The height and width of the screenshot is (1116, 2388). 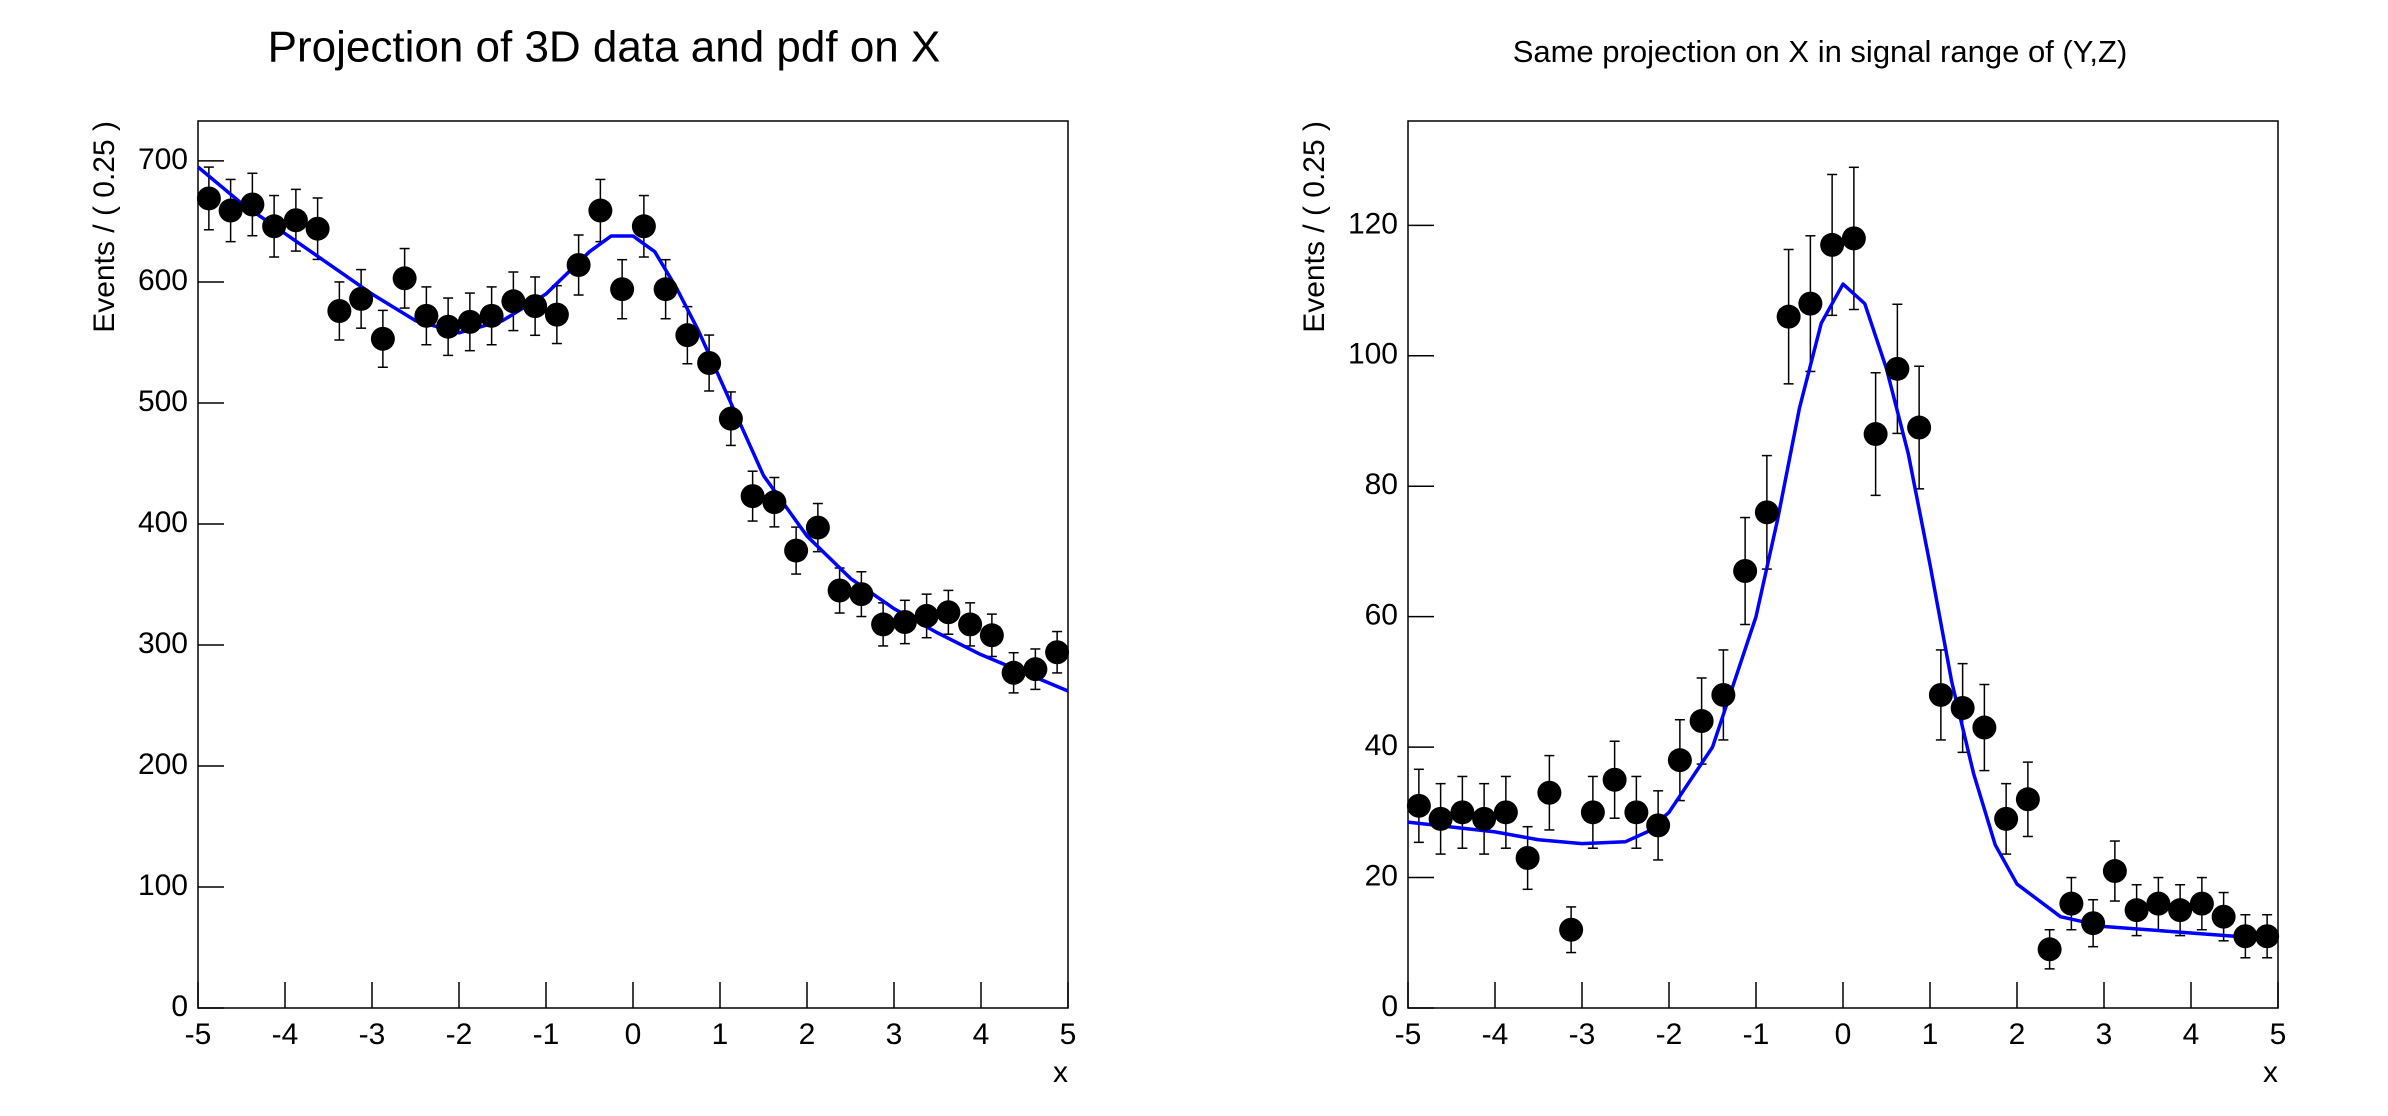 I want to click on y-tick-label: 60, so click(x=1381, y=615).